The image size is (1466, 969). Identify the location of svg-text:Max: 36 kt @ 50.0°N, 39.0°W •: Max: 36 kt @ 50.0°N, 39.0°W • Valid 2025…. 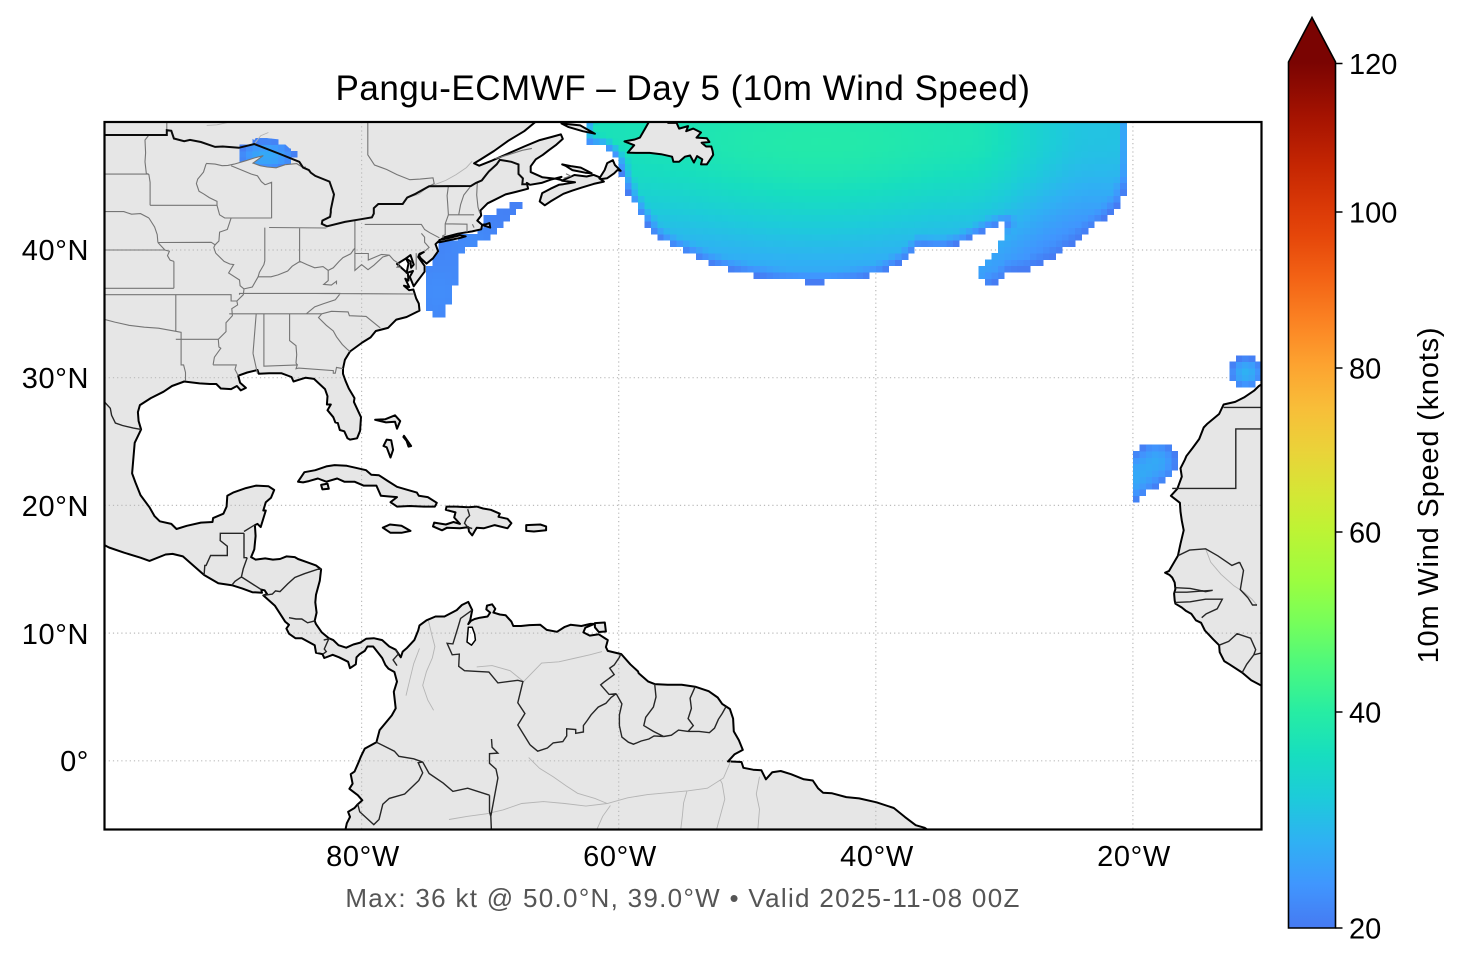
(682, 898).